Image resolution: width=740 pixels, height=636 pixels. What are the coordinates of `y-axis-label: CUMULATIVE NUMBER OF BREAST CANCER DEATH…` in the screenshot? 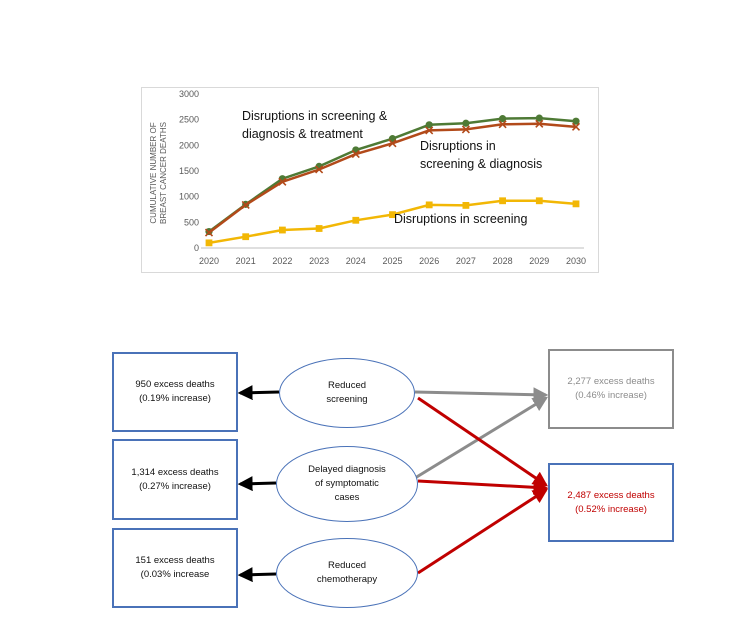 It's located at (158, 173).